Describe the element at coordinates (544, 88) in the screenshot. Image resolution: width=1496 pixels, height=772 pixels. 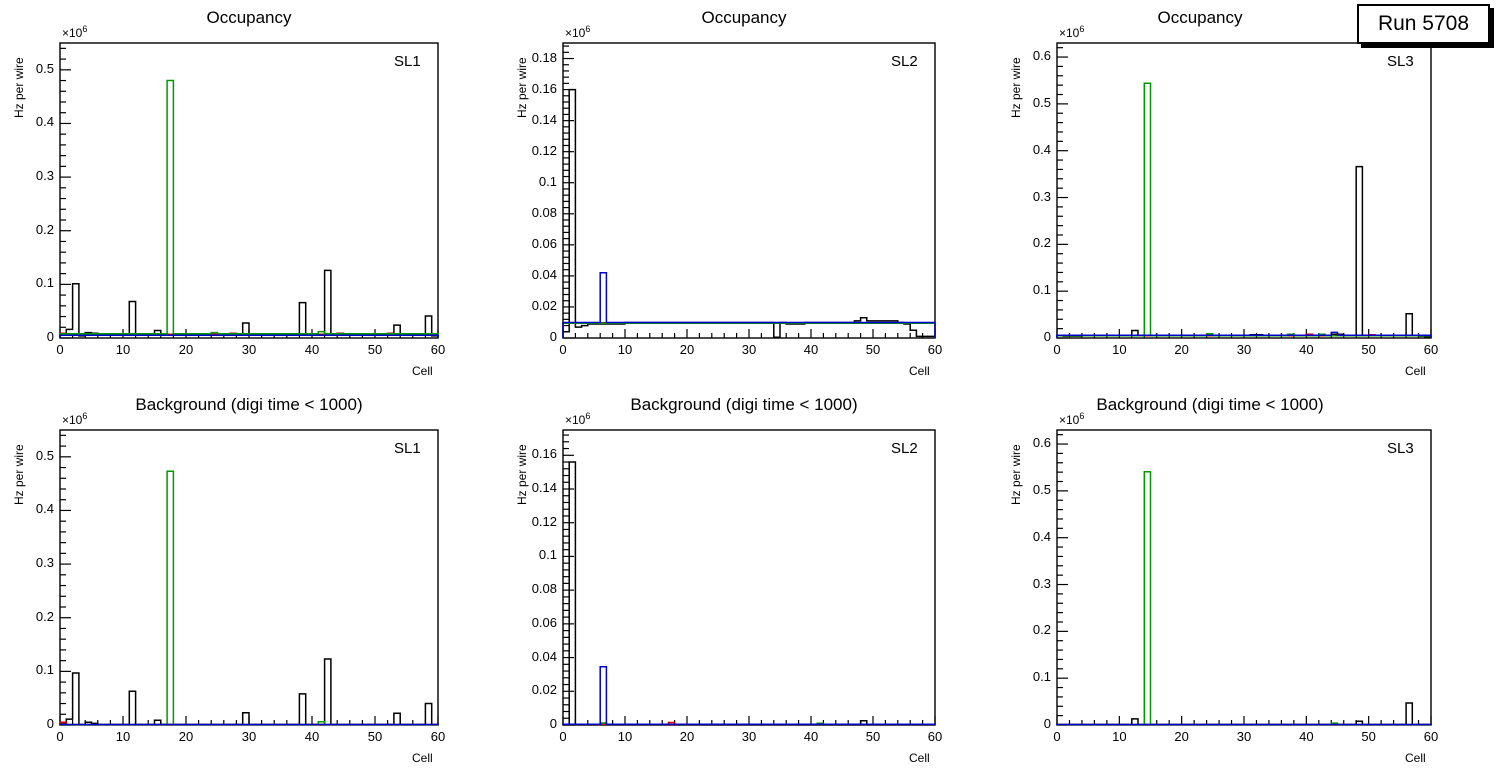
I see `y-tick-label: 0.16` at that location.